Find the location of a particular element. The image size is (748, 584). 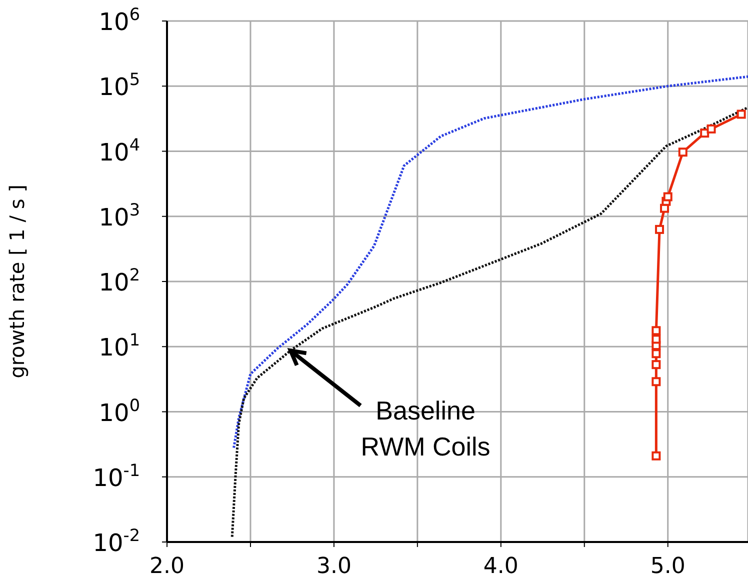

y-tick-label: 10$^{-1}$ is located at coordinates (116, 476).